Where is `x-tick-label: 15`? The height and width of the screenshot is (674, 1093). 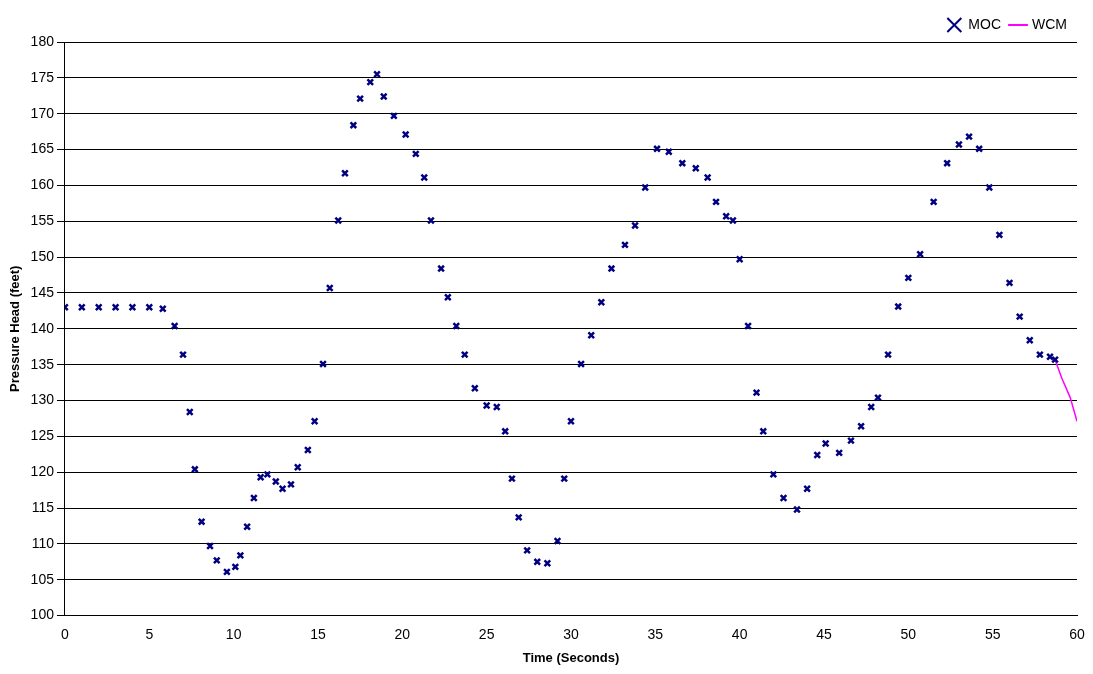 x-tick-label: 15 is located at coordinates (318, 633).